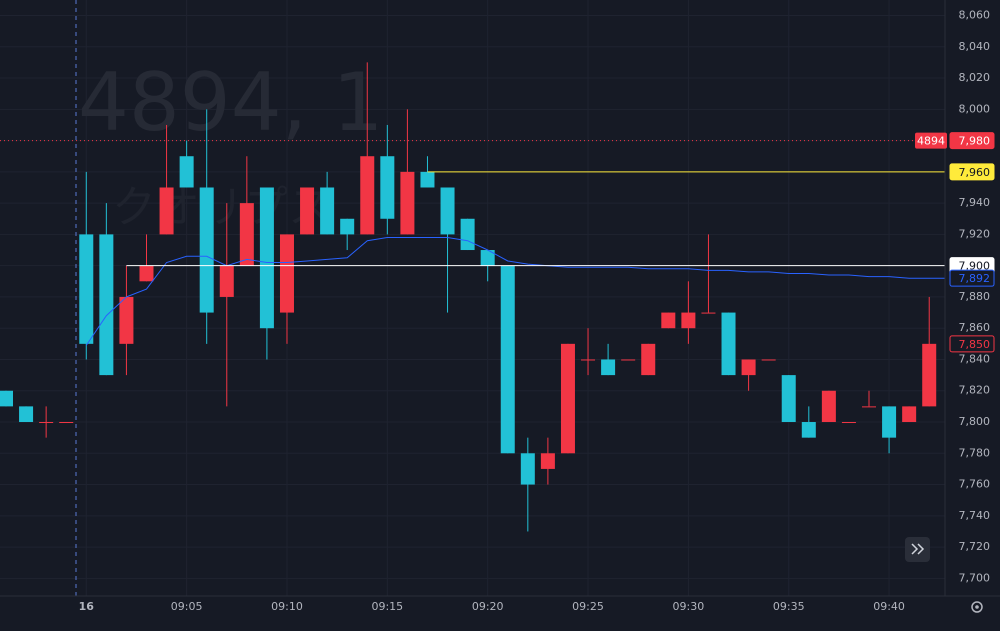 The height and width of the screenshot is (631, 1000). What do you see at coordinates (975, 15) in the screenshot?
I see `y-tick-label: 8,060` at bounding box center [975, 15].